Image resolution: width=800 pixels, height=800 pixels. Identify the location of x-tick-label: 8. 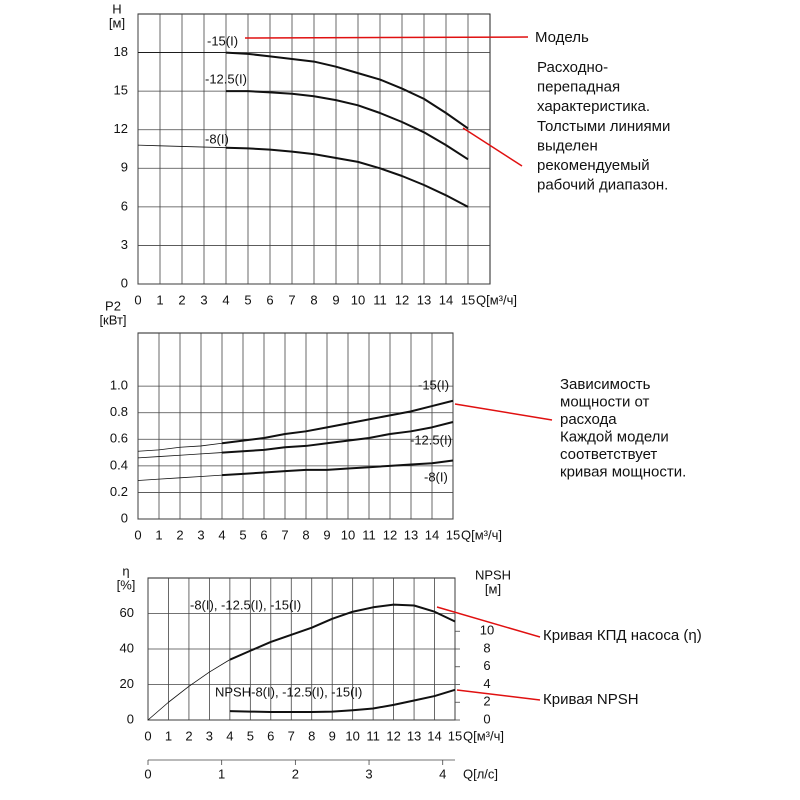
(313, 299).